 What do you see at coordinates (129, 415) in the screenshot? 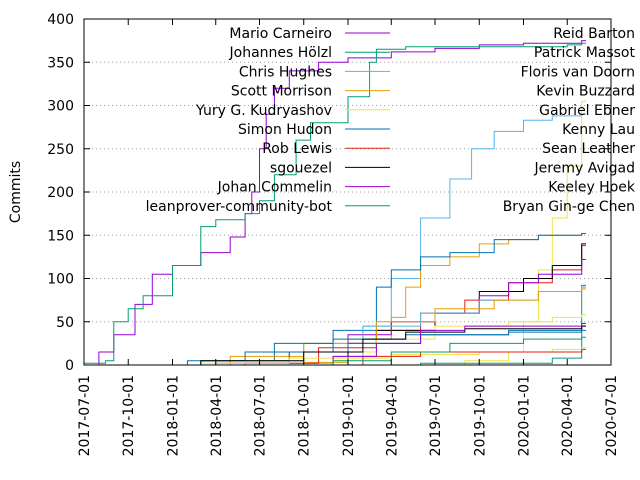
I see `x-tick-label: 2017-10-01` at bounding box center [129, 415].